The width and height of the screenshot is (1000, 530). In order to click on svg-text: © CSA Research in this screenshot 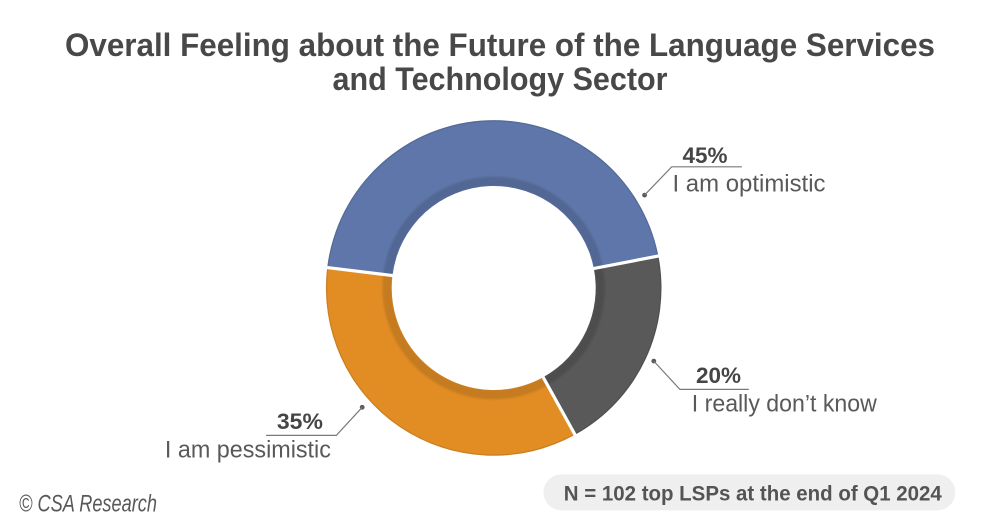, I will do `click(88, 504)`.